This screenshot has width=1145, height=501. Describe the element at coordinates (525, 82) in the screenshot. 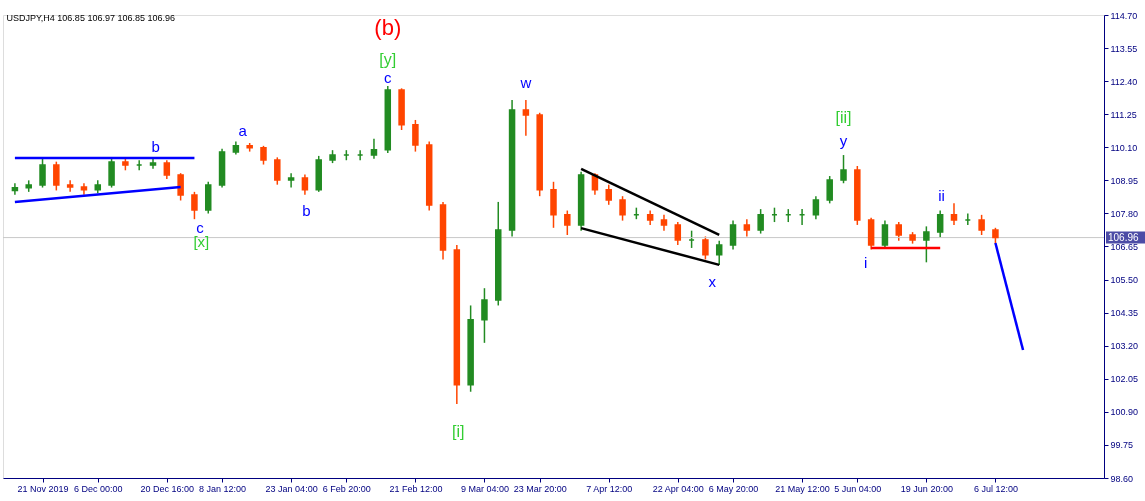

I see `annotation: w` at that location.